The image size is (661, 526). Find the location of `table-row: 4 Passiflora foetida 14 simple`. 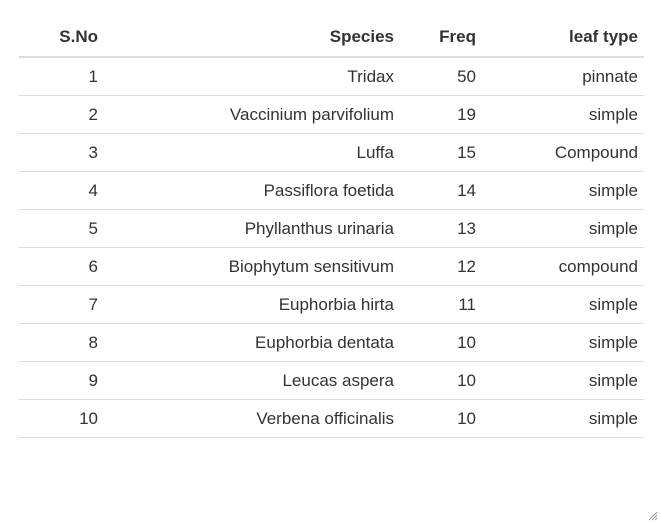

table-row: 4 Passiflora foetida 14 simple is located at coordinates (331, 190).